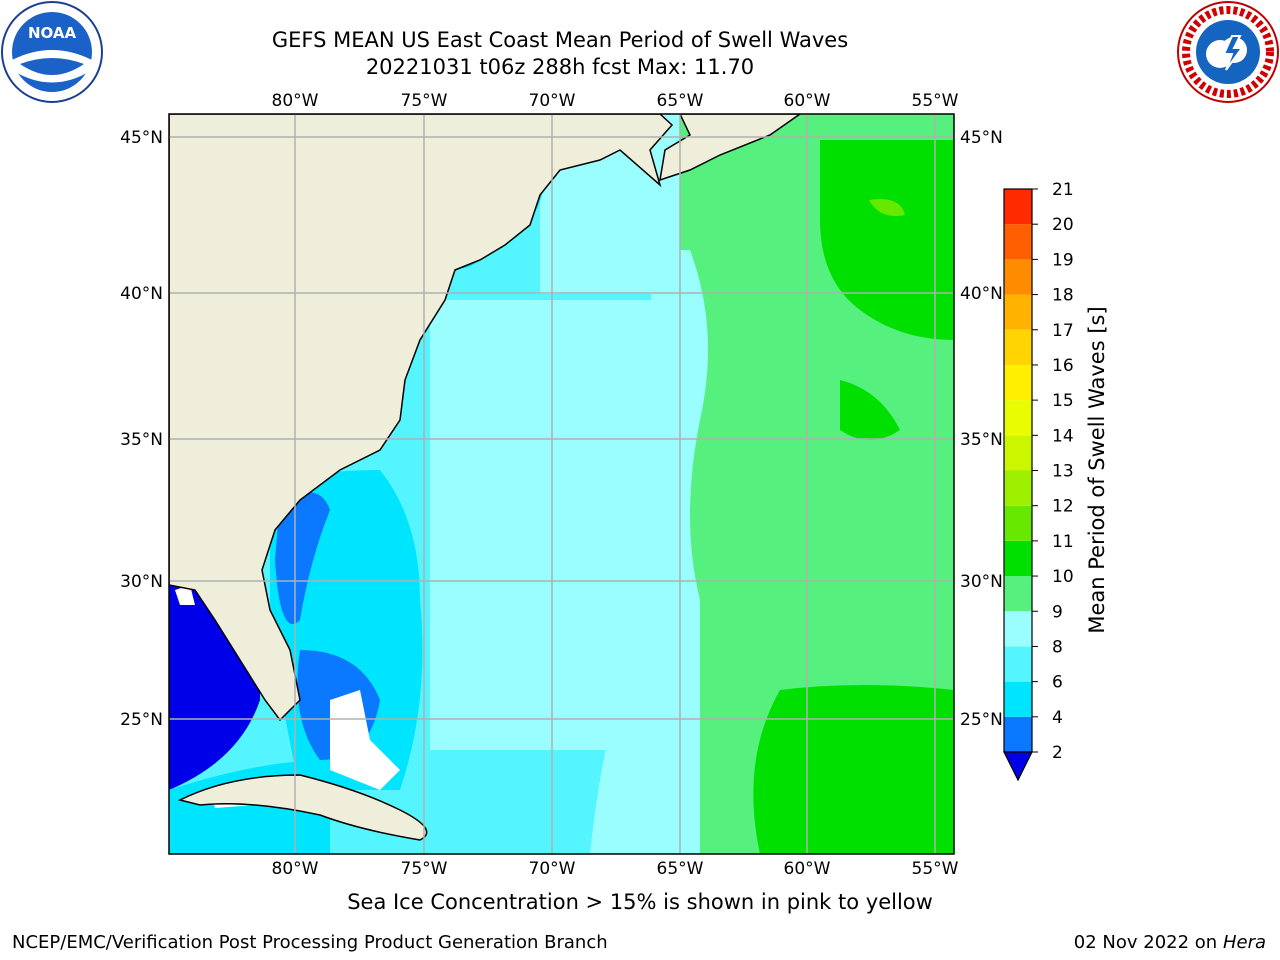  Describe the element at coordinates (141, 429) in the screenshot. I see `lat-labels-left: 45°N 40°N 35°N 30°N 25°N` at that location.